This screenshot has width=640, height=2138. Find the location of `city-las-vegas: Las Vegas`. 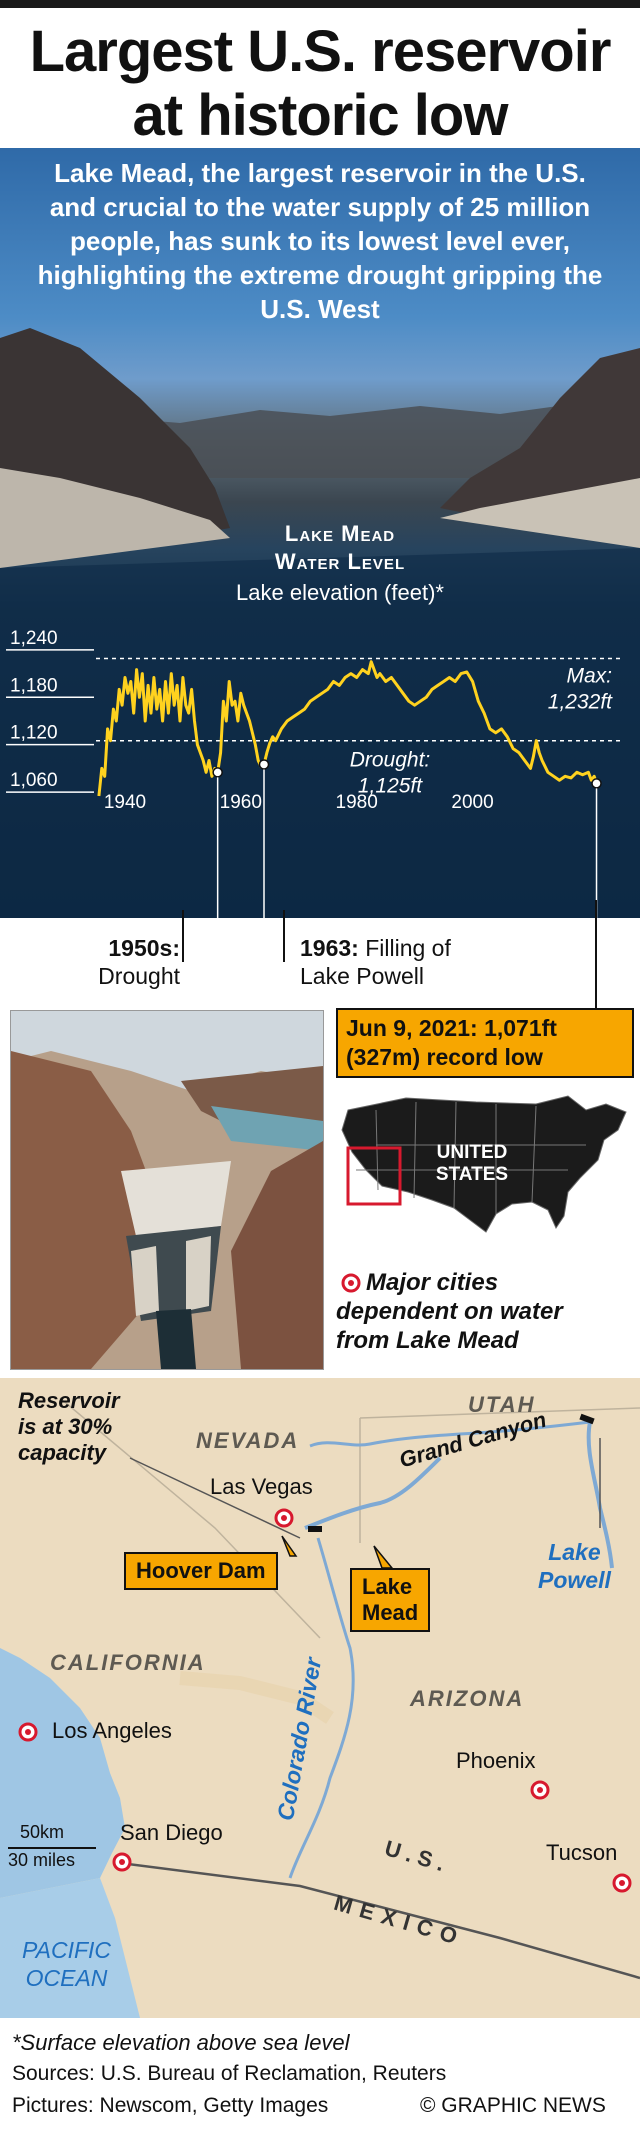

city-las-vegas: Las Vegas is located at coordinates (261, 1486).